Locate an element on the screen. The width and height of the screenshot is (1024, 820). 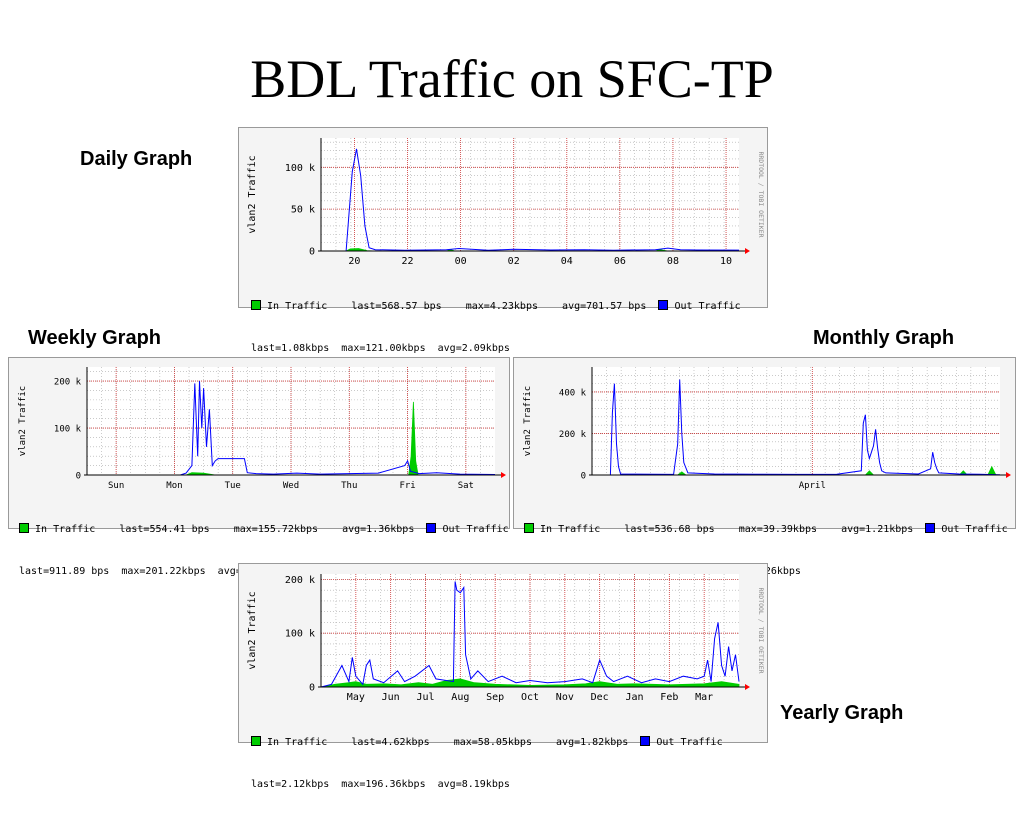
x-tick-label: Sun is located at coordinates (116, 486).